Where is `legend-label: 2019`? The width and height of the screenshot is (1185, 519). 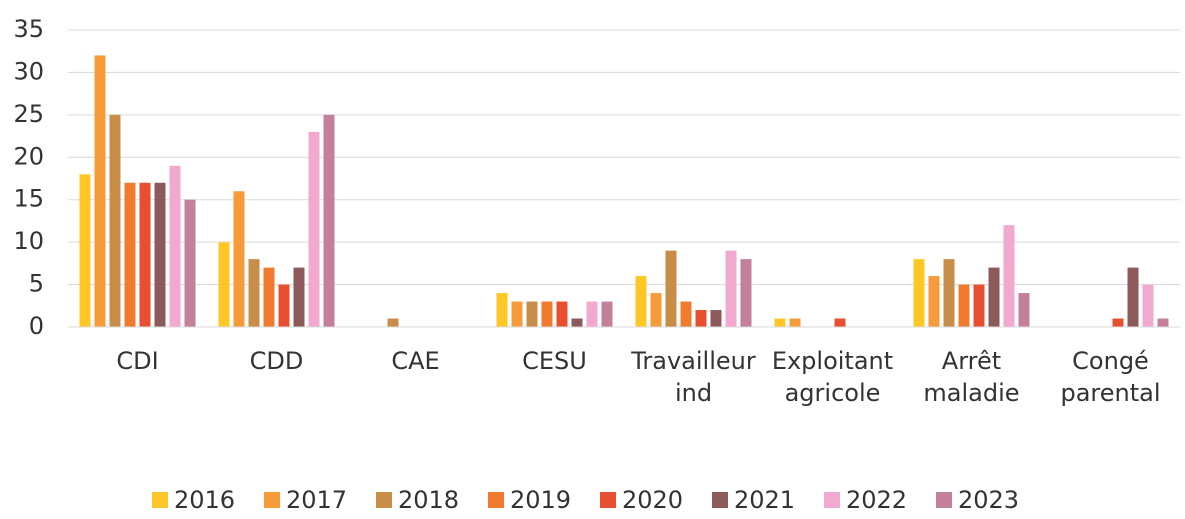 legend-label: 2019 is located at coordinates (540, 500).